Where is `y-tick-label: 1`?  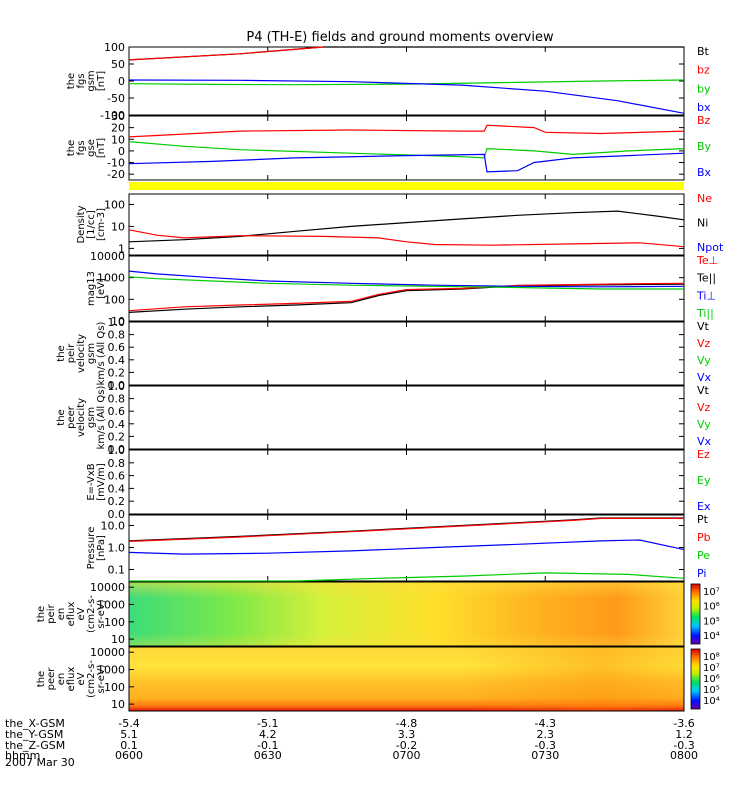 y-tick-label: 1 is located at coordinates (121, 248).